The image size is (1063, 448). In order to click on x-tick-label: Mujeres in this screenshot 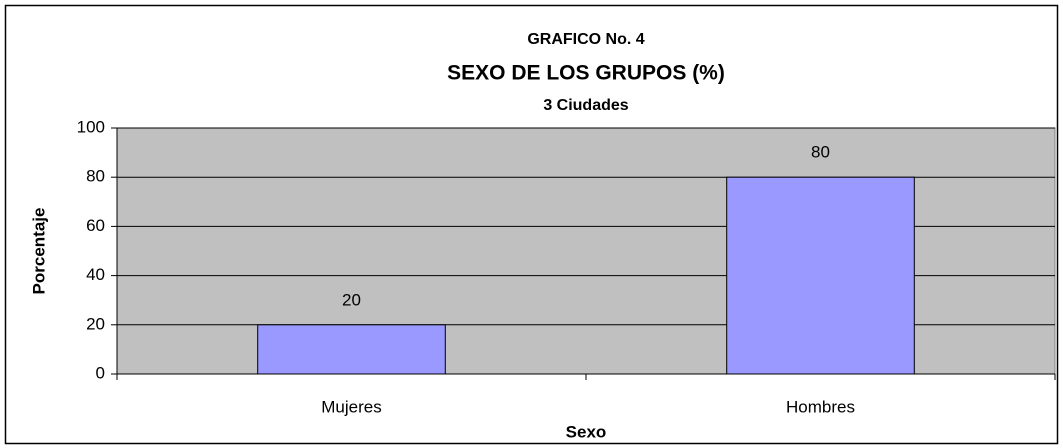, I will do `click(351, 406)`.